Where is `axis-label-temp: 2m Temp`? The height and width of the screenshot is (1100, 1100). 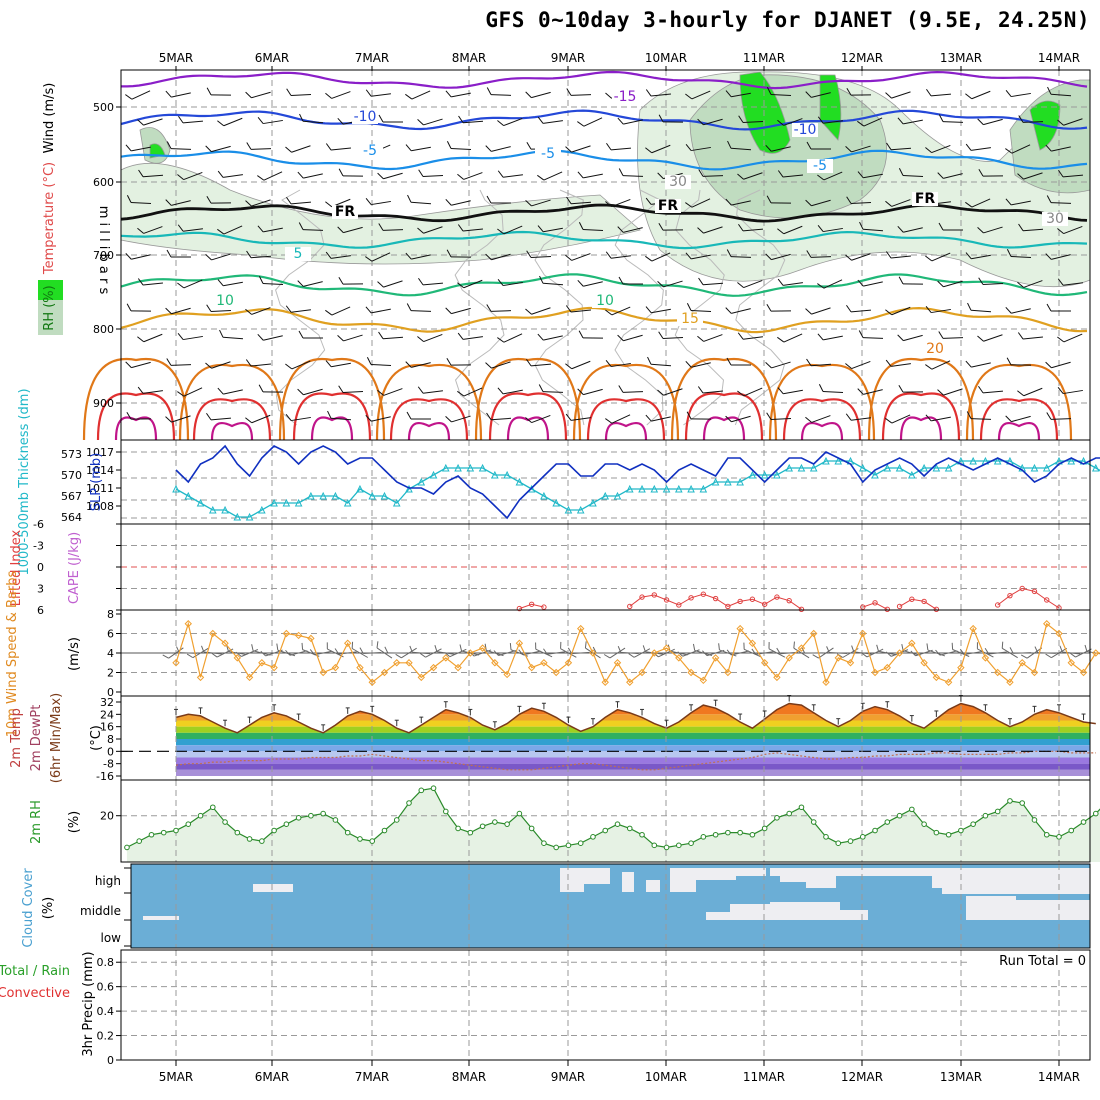
axis-label-temp: 2m Temp is located at coordinates (16, 738).